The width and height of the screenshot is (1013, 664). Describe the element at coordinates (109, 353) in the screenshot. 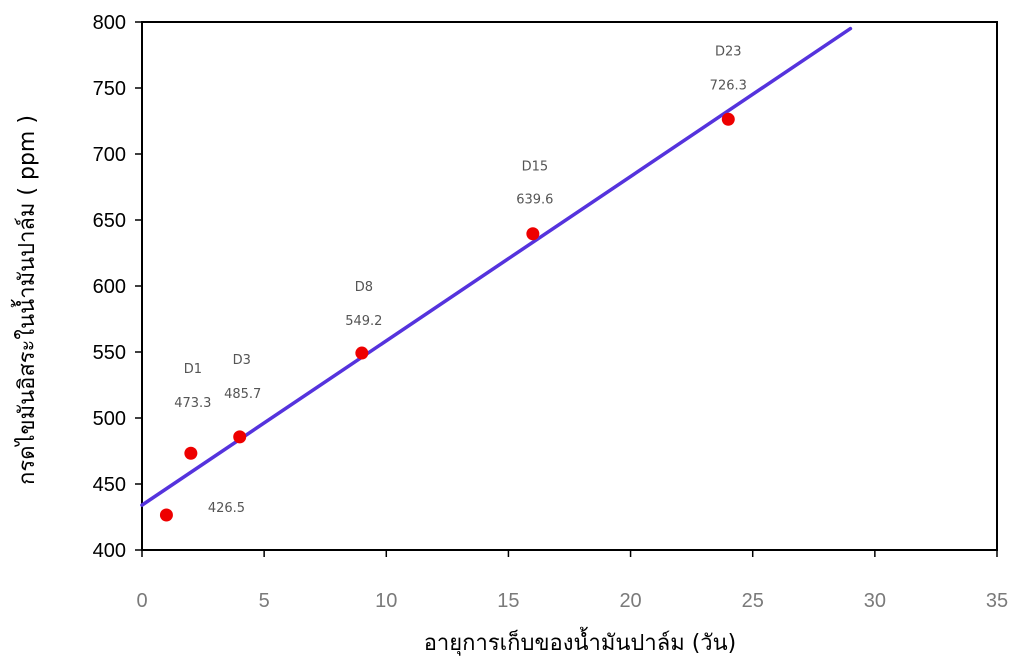

I see `y-tick-label: 550` at that location.